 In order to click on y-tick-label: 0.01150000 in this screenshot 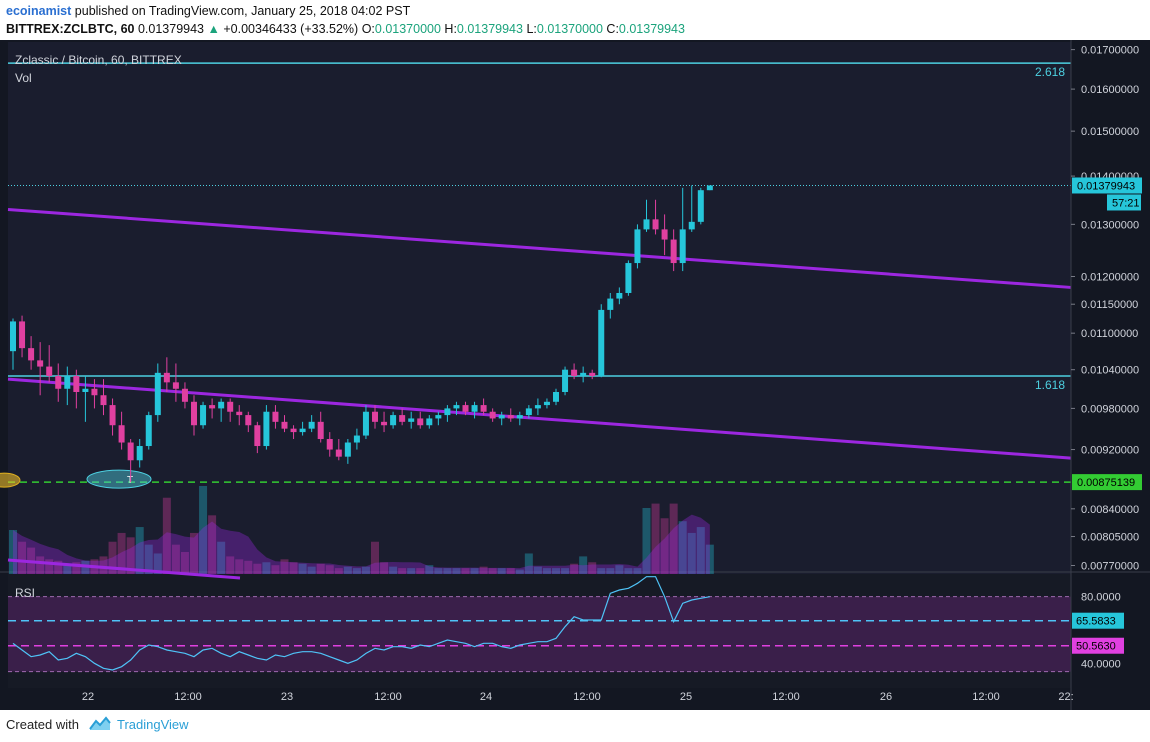, I will do `click(1109, 305)`.